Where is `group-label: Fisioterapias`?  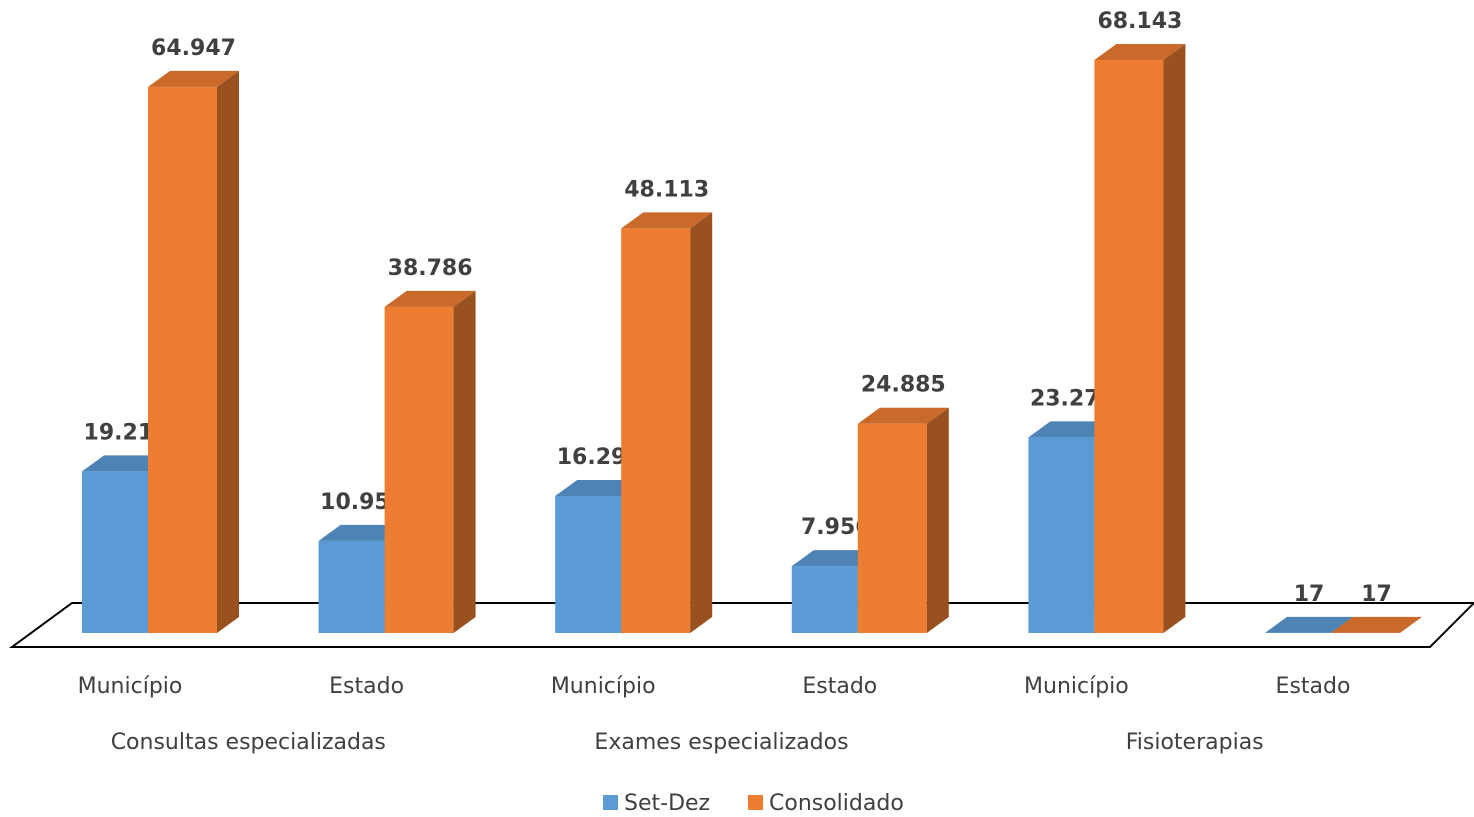
group-label: Fisioterapias is located at coordinates (1195, 742).